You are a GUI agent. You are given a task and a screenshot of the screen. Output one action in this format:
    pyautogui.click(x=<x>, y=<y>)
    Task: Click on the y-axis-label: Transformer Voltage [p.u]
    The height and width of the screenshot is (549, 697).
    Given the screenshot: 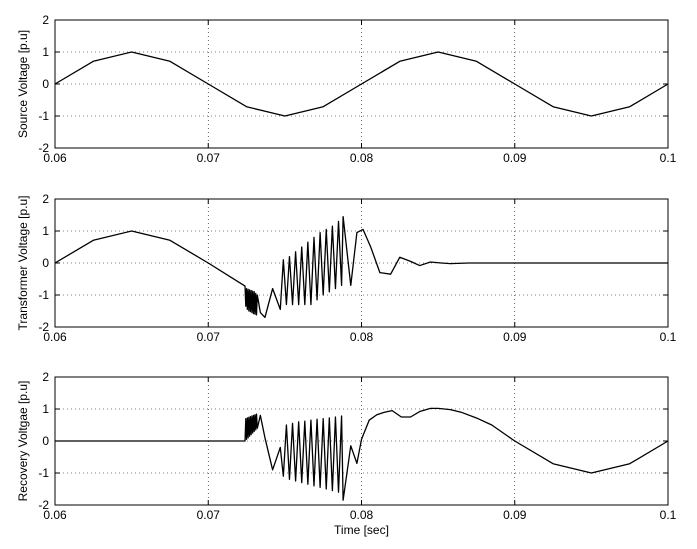 What is the action you would take?
    pyautogui.click(x=23, y=263)
    